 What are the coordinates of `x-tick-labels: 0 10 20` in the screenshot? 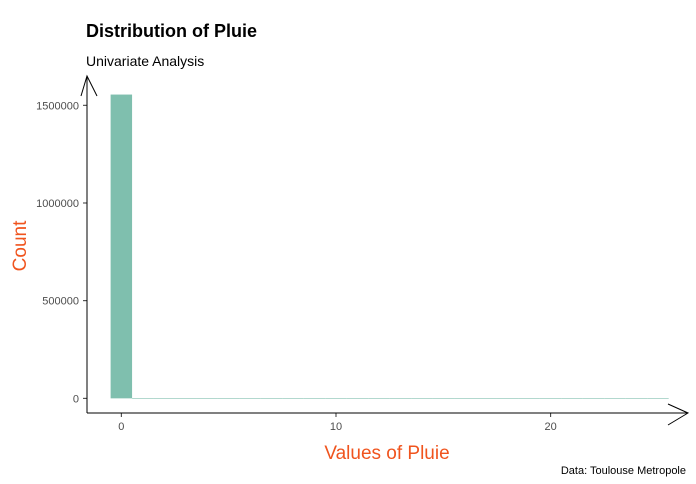 It's located at (337, 427).